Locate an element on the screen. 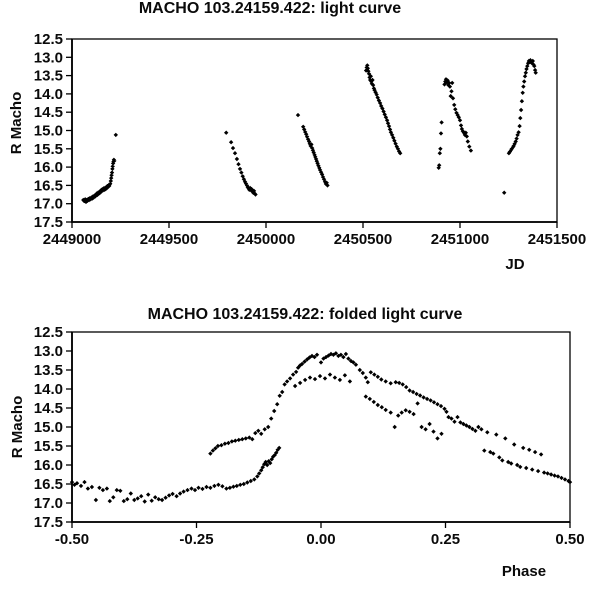  folded-curve-title: MACHO 103.24159.422: folded light curve is located at coordinates (305, 314).